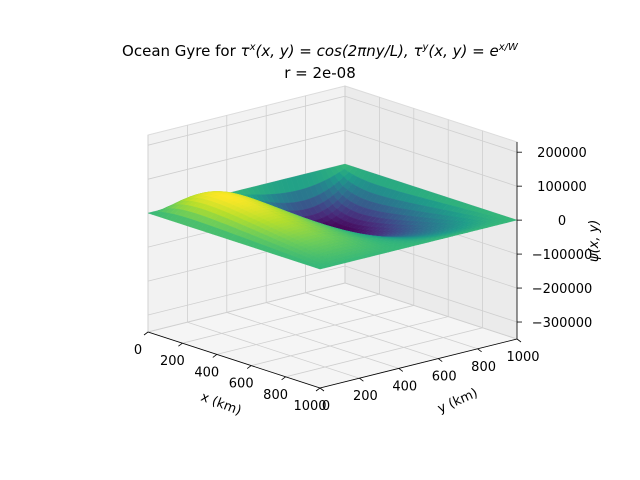  I want to click on z-tick-label: 200000, so click(562, 153).